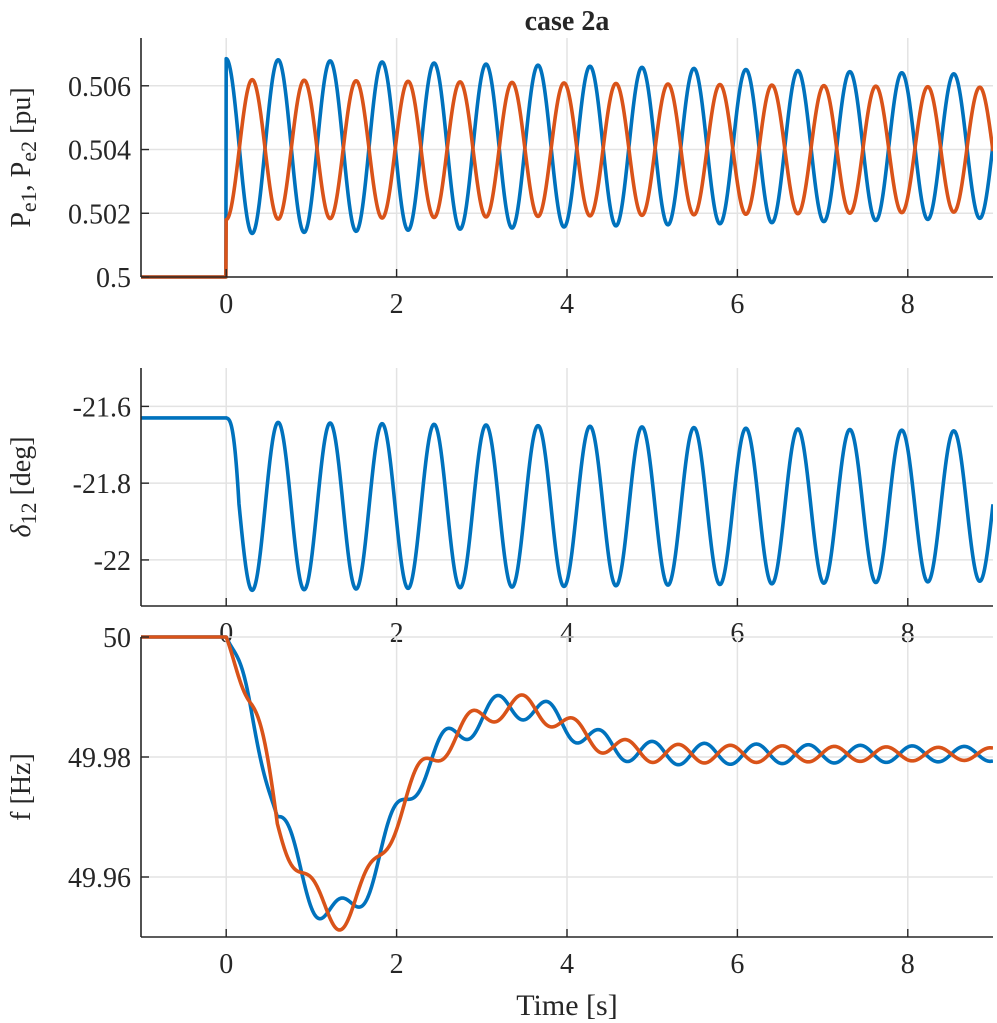  I want to click on y-tick-label: 0.502, so click(99, 214).